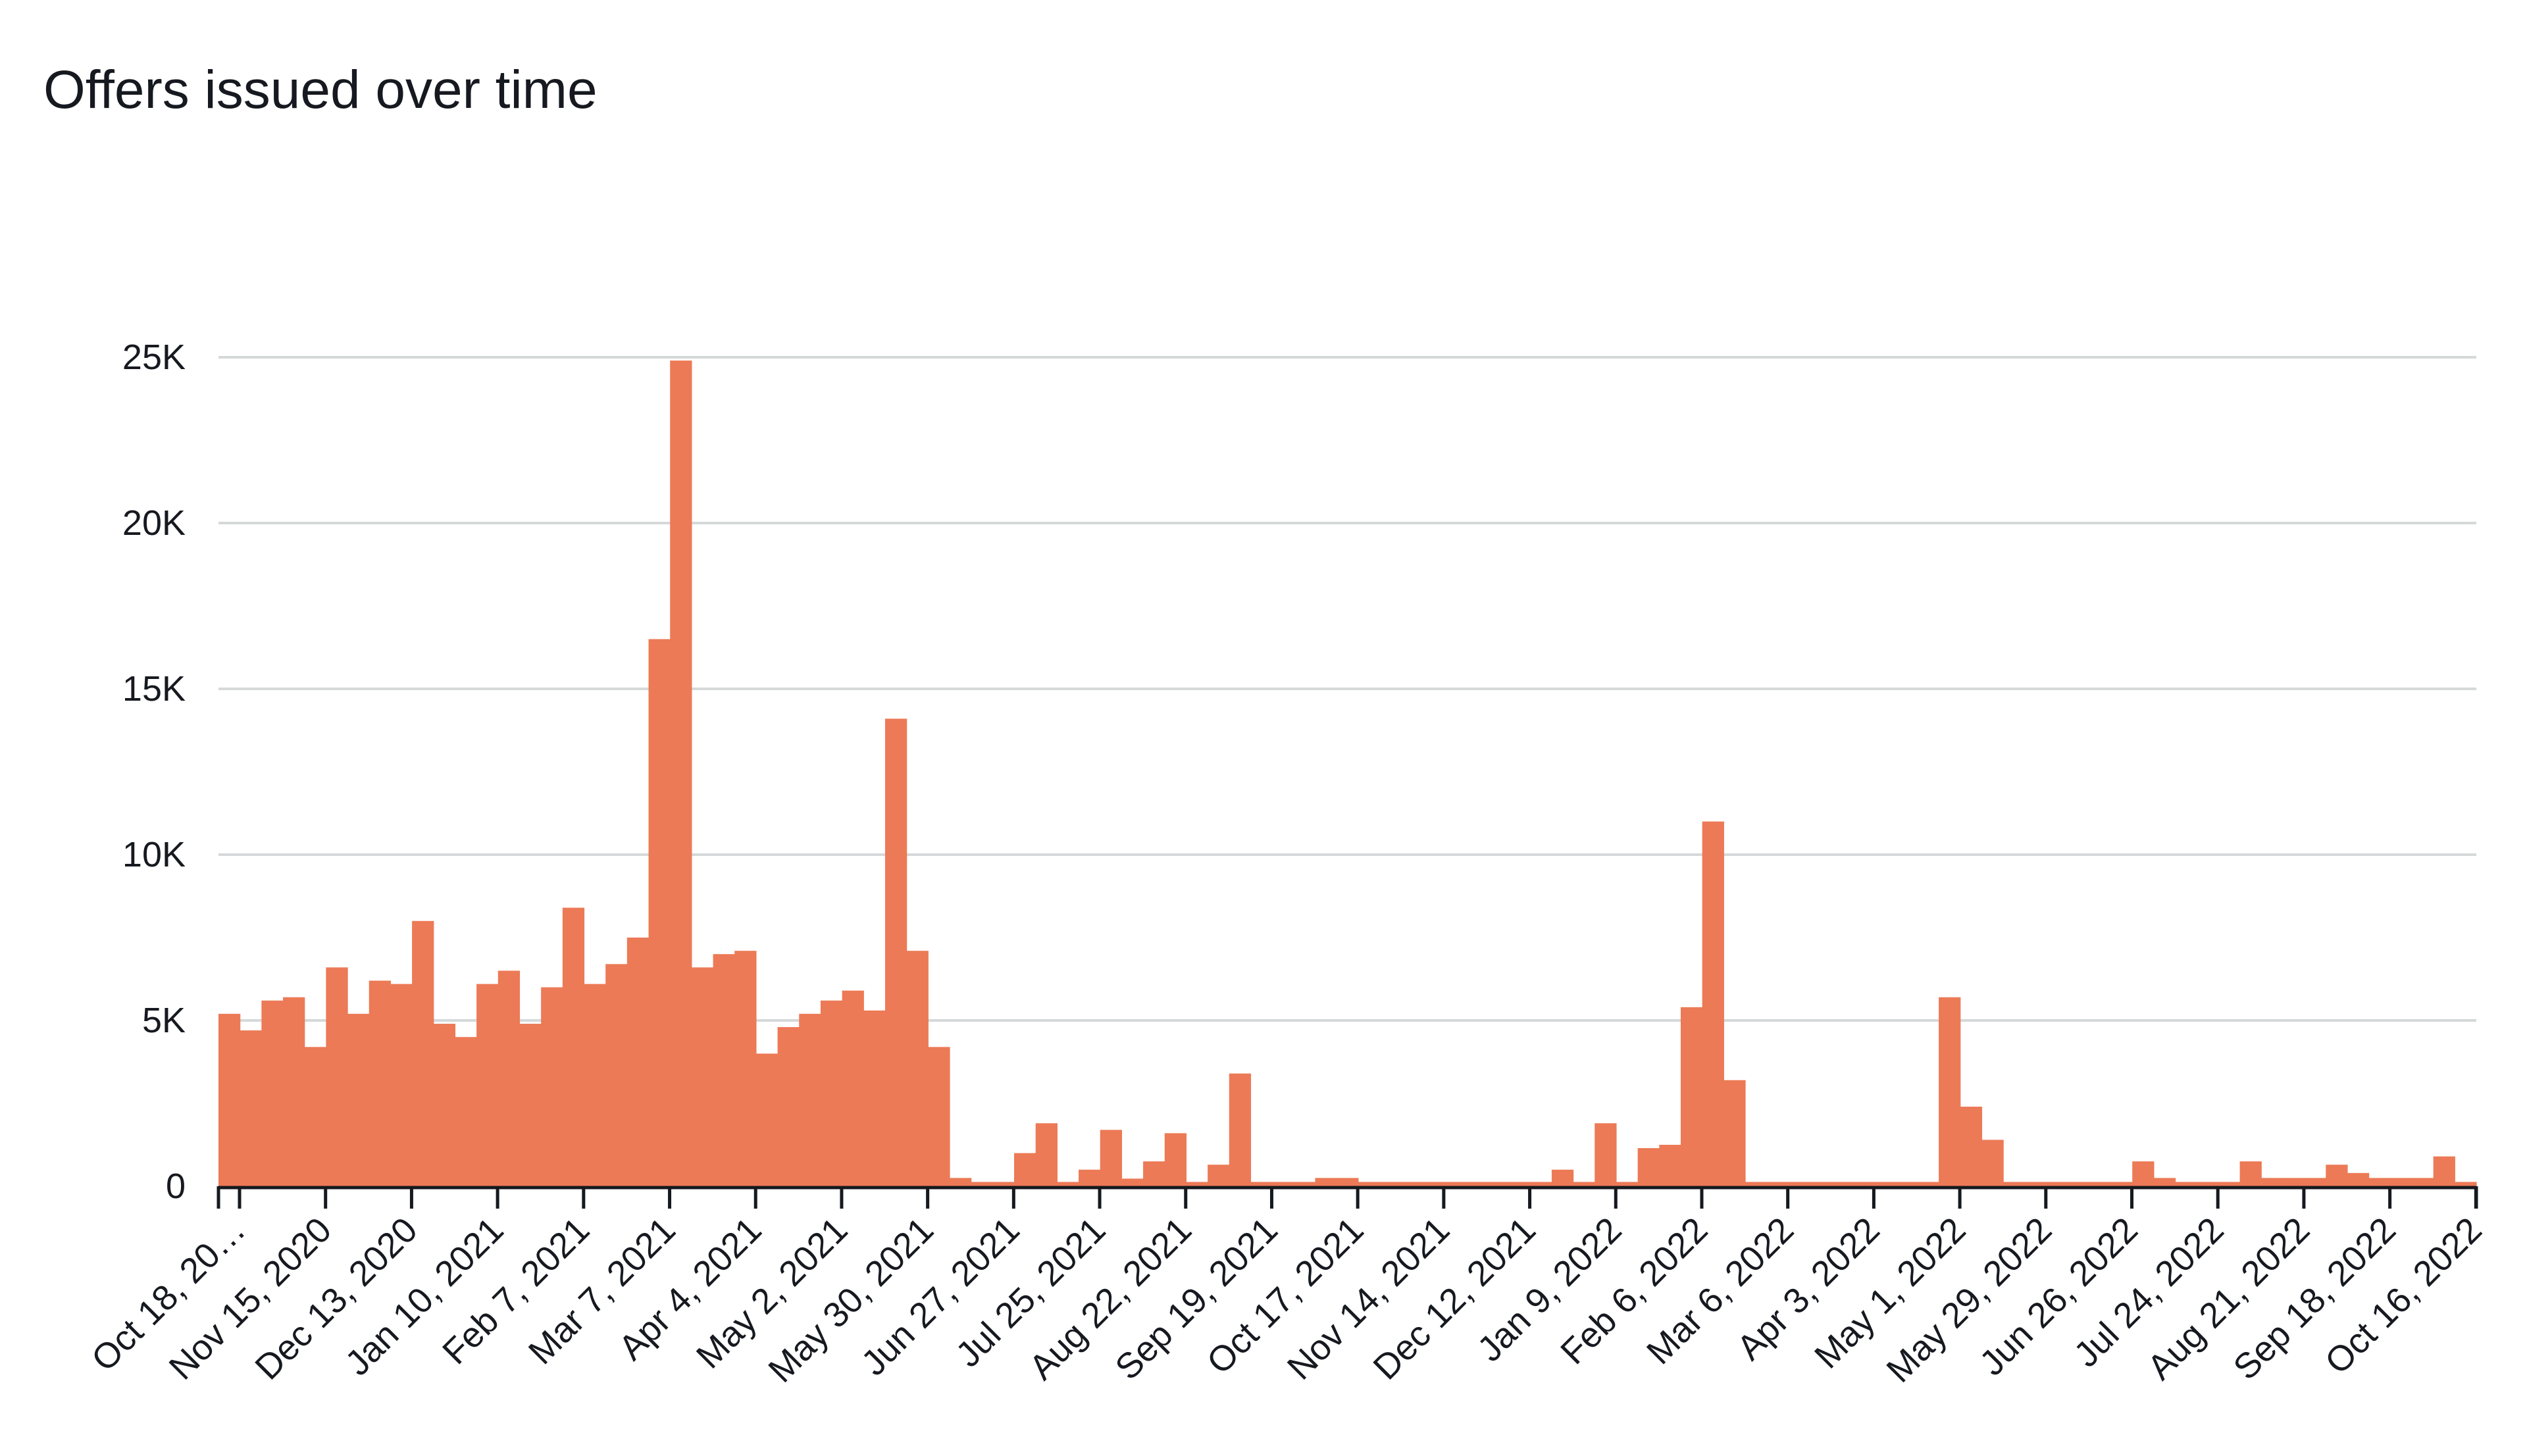  Describe the element at coordinates (176, 1186) in the screenshot. I see `y-tick-label: 0` at that location.